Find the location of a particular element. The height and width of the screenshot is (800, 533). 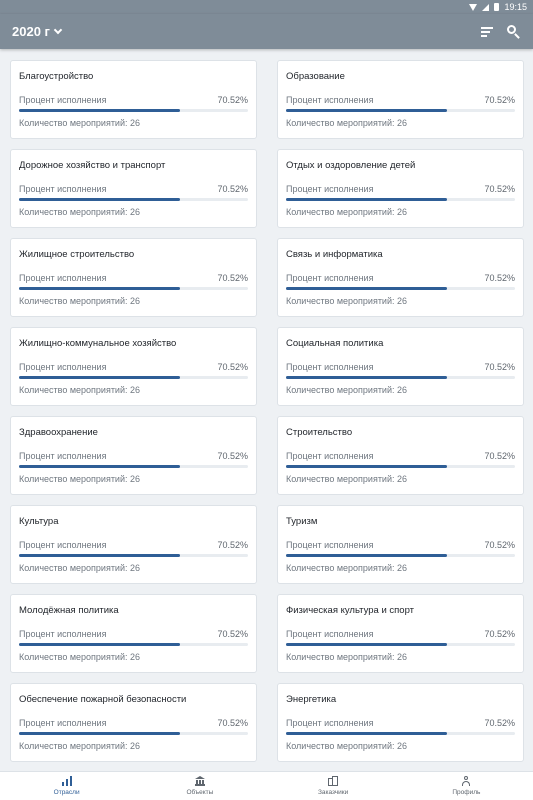

sector-title: Образование is located at coordinates (315, 76).